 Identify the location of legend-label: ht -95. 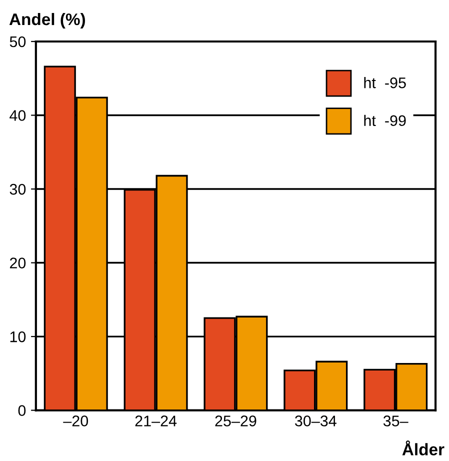
(385, 82).